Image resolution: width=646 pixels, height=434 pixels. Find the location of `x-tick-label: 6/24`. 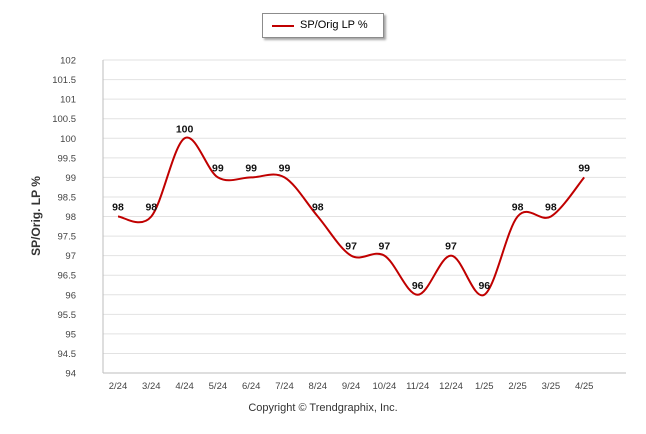

x-tick-label: 6/24 is located at coordinates (251, 386).